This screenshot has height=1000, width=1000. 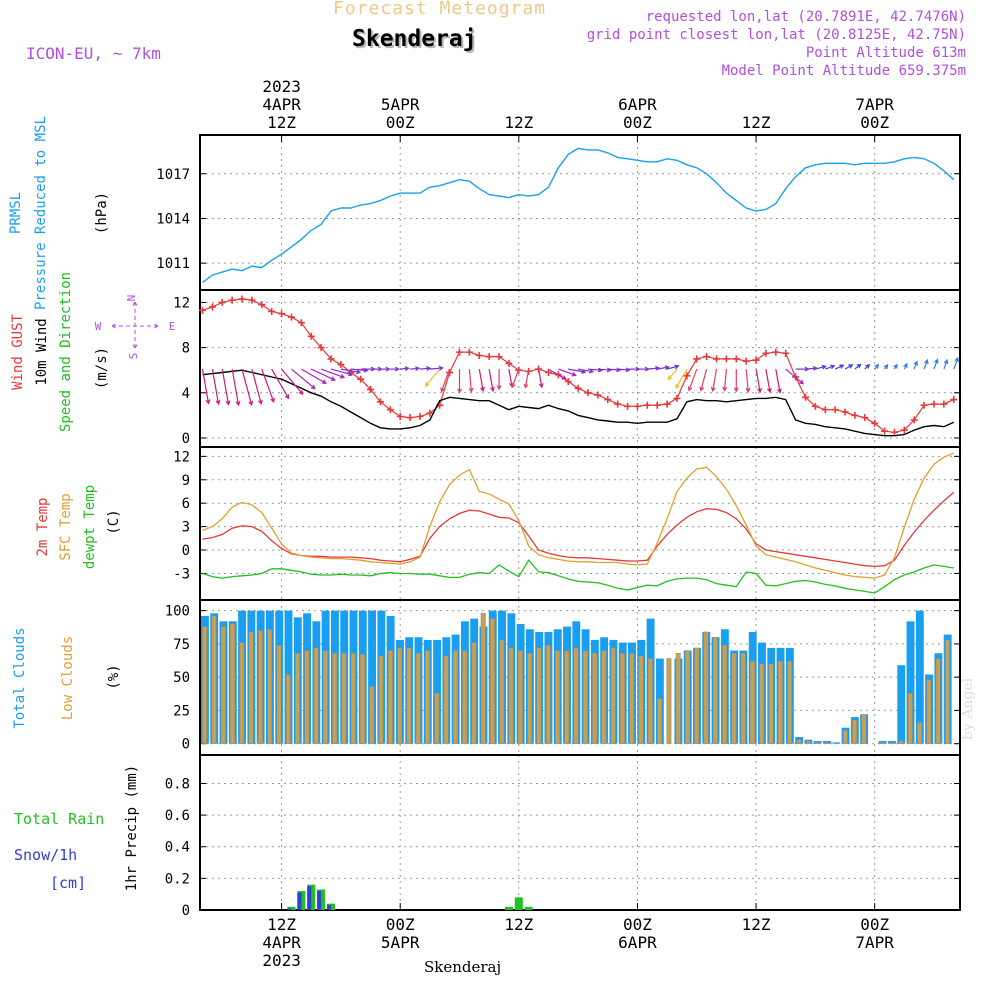 What do you see at coordinates (68, 678) in the screenshot?
I see `axis-label-clouds-1: Low Clouds` at bounding box center [68, 678].